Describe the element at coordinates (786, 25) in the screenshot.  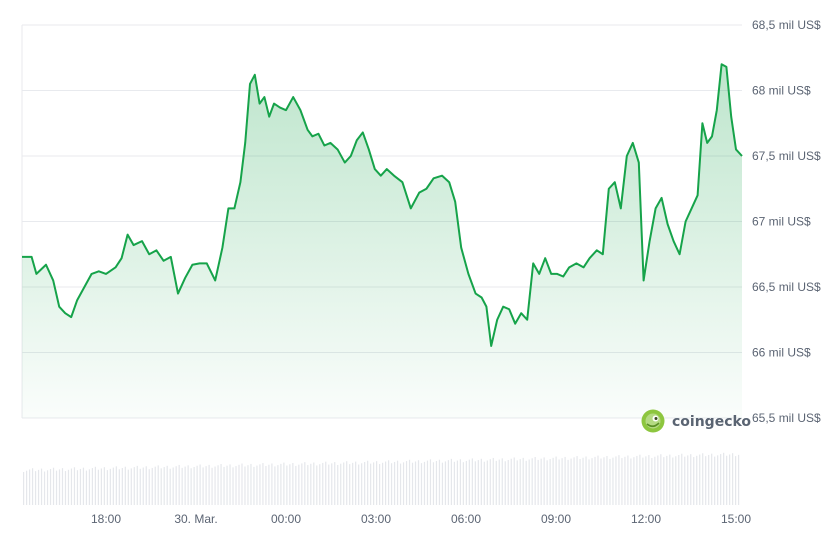
I see `y-tick-label: 68,5 mil US$` at that location.